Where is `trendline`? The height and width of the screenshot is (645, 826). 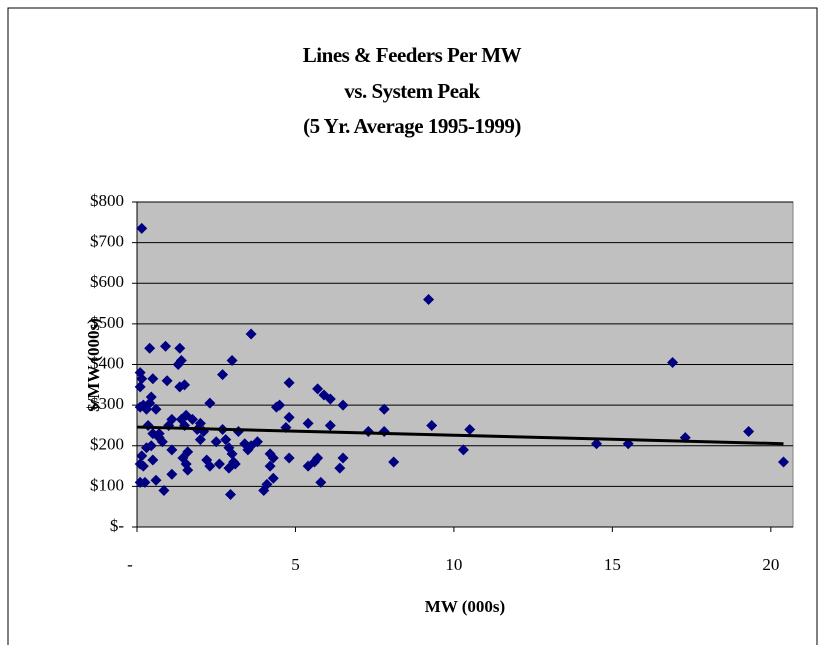
trendline is located at coordinates (460, 435).